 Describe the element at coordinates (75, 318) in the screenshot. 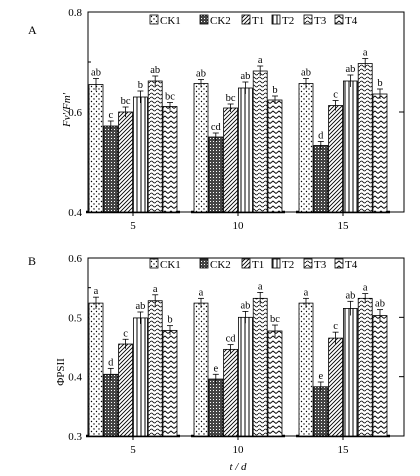

I see `y-tick-label: 0.5` at that location.